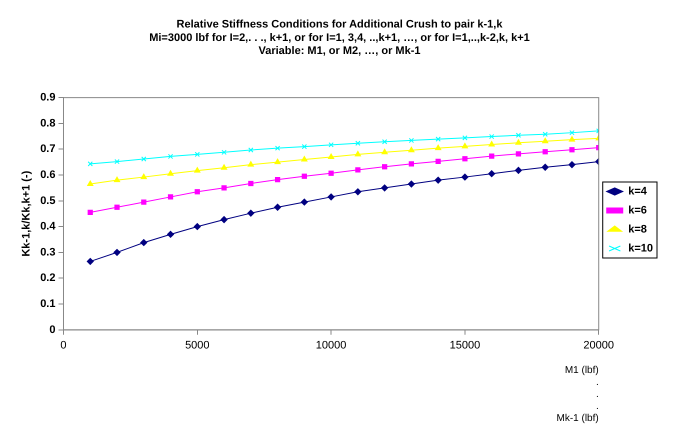 The image size is (675, 436). What do you see at coordinates (339, 24) in the screenshot?
I see `text: Relative Stiffness Conditions for Additional Crush to pair k-1,k` at bounding box center [339, 24].